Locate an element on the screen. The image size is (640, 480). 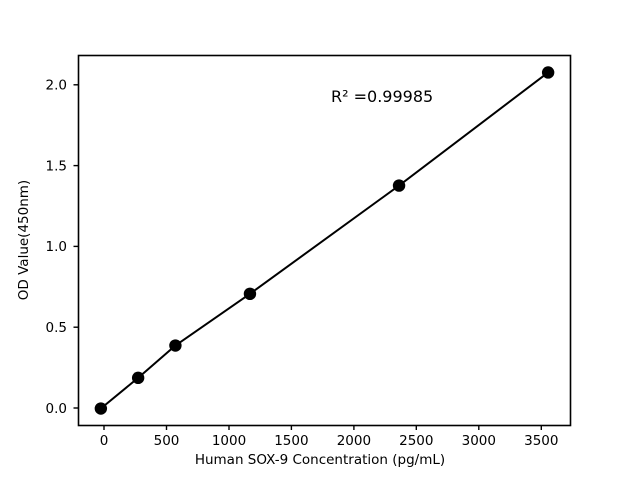
y-axis-ticks is located at coordinates (76, 246).